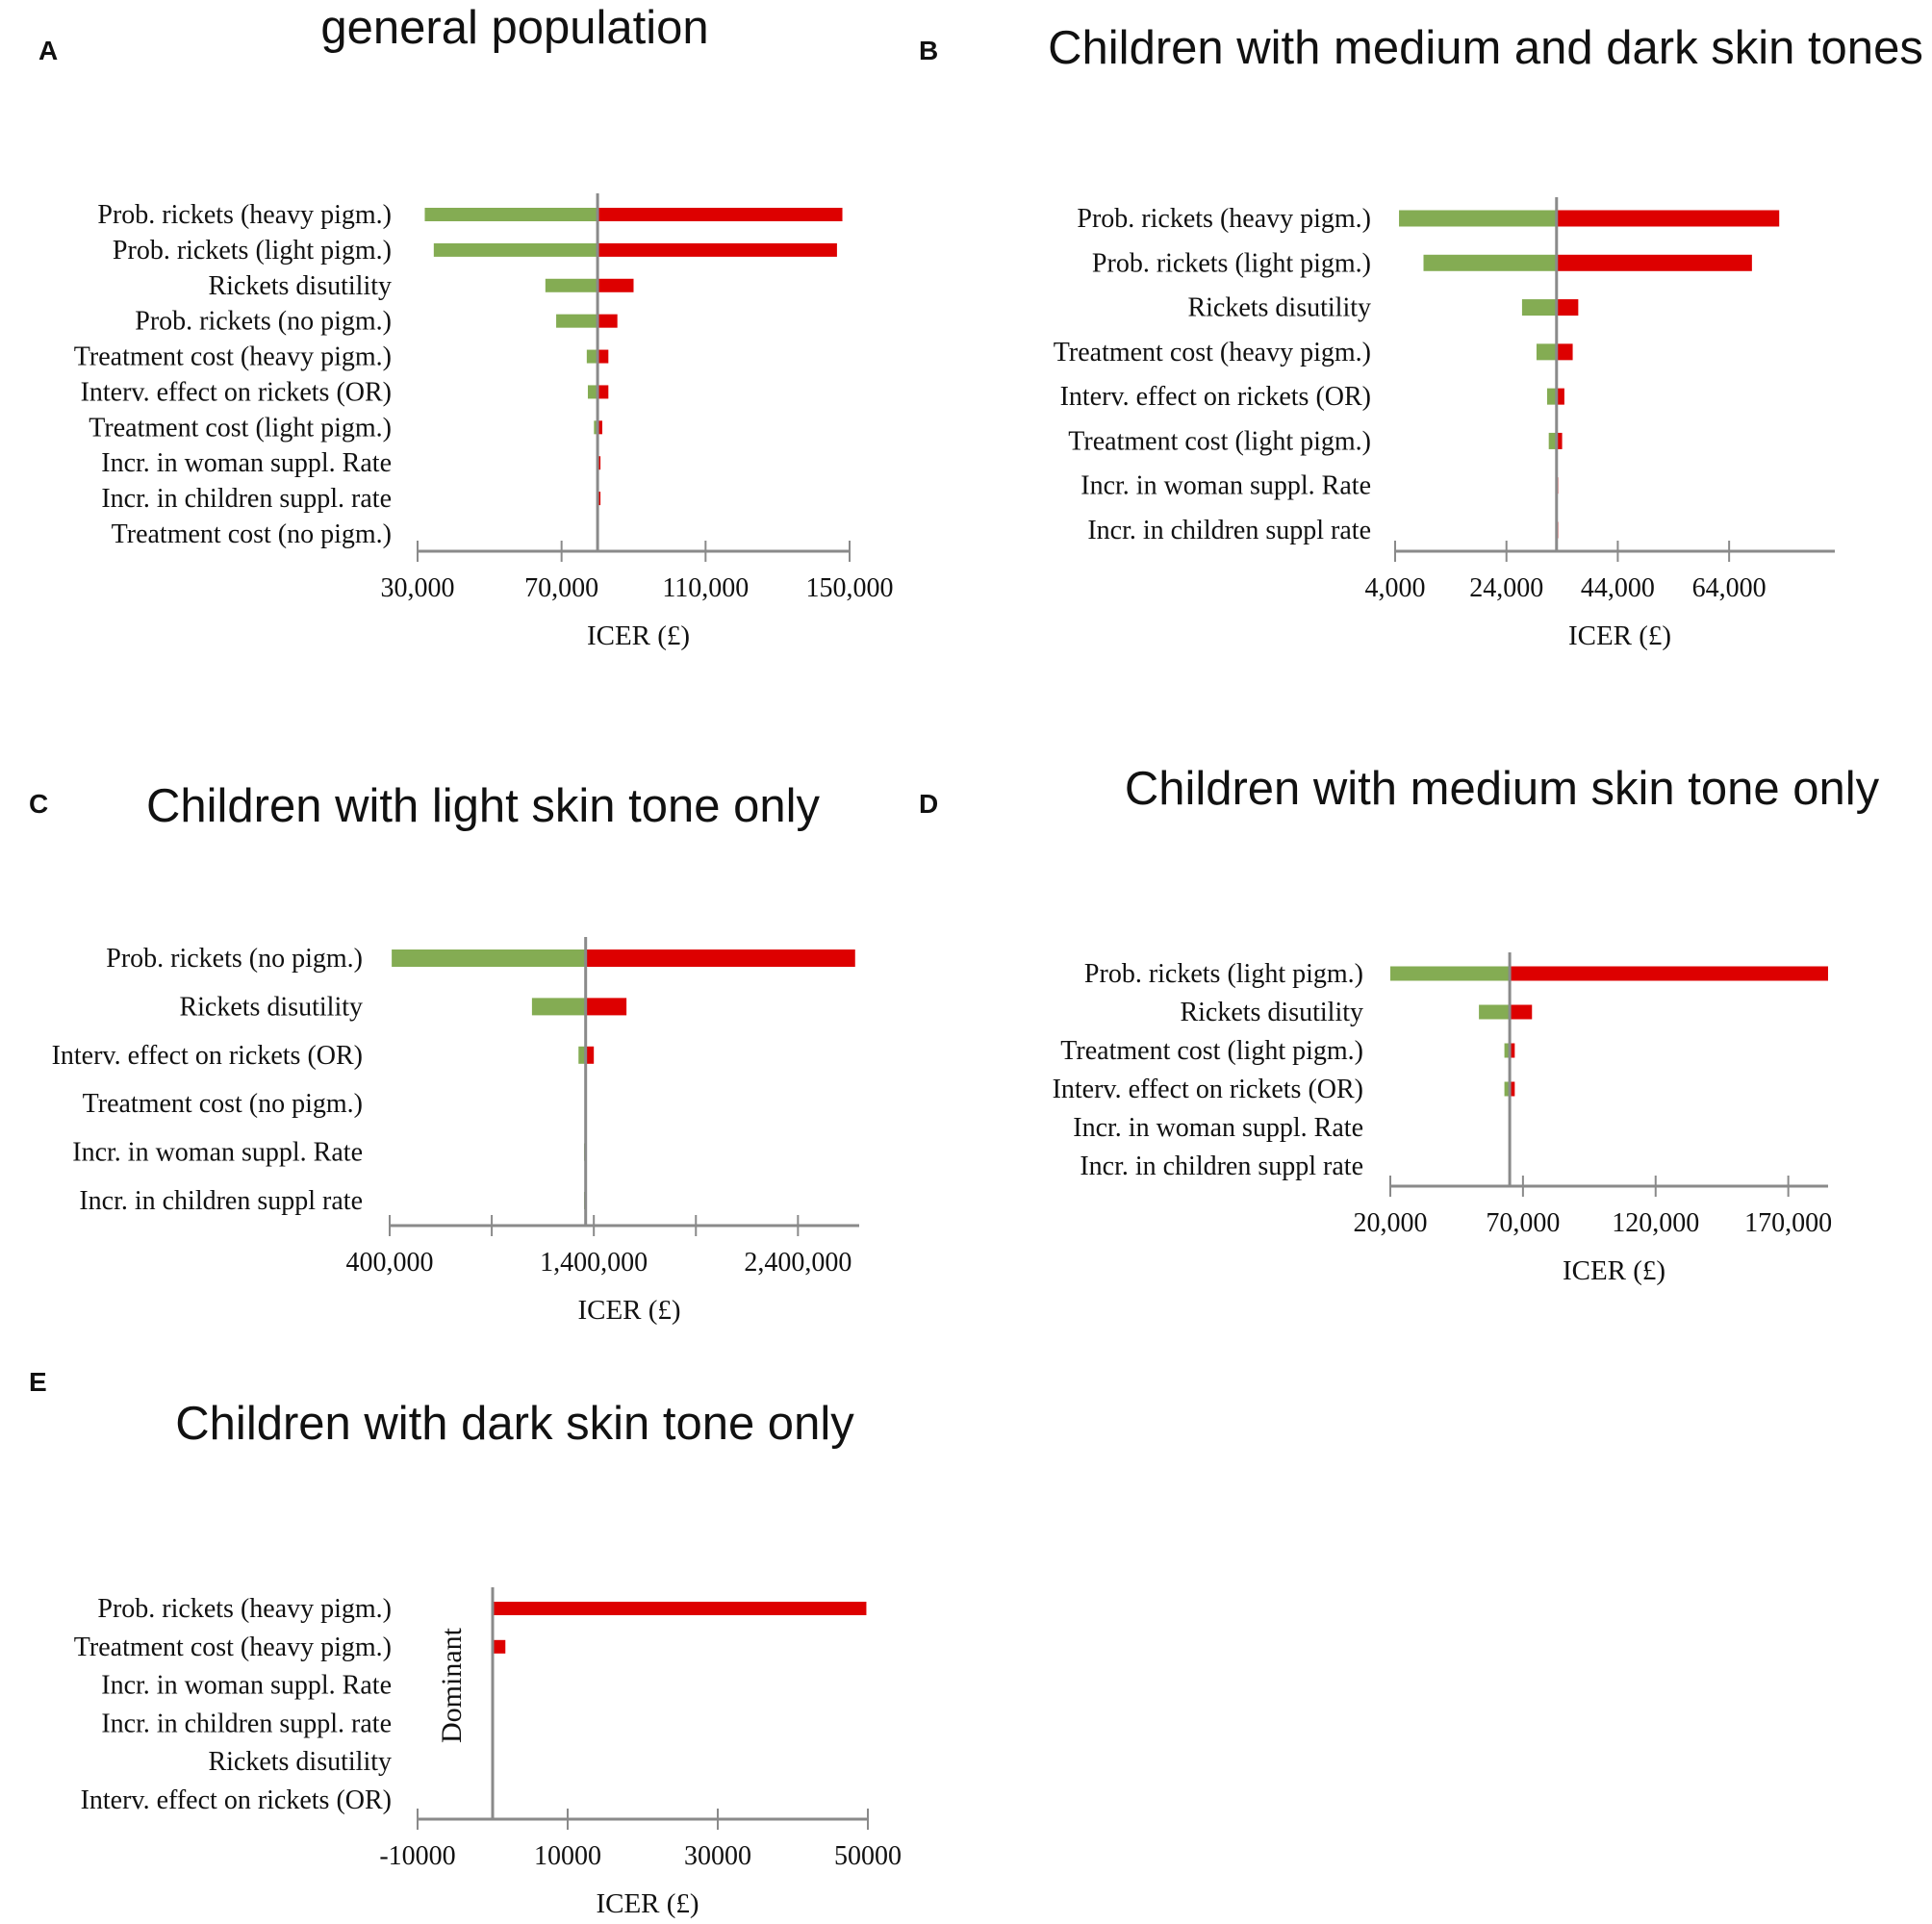 The image size is (1932, 1924). I want to click on panel-title: Children with medium skin tone only, so click(1502, 789).